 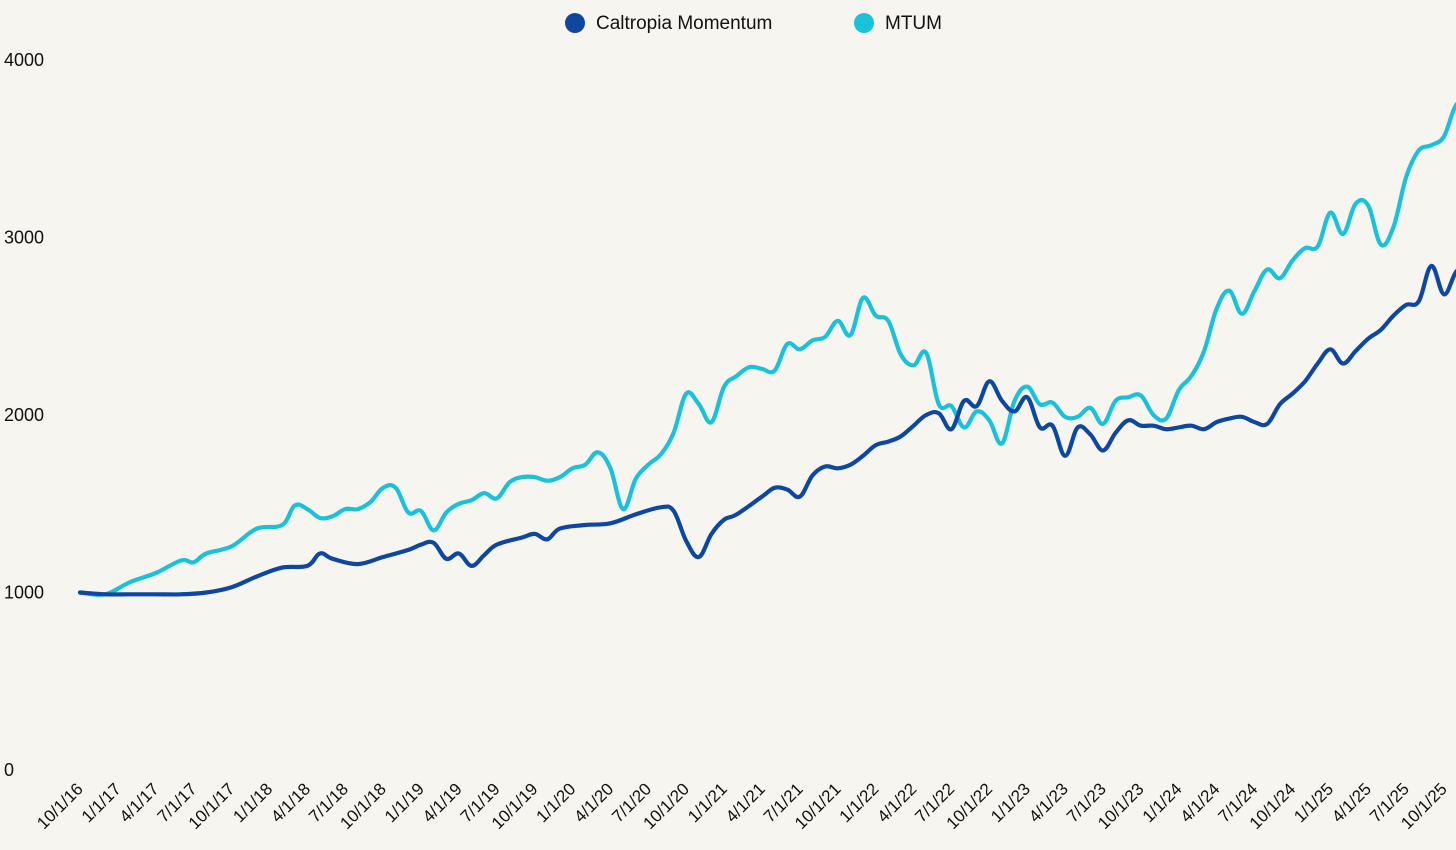 What do you see at coordinates (1048, 802) in the screenshot?
I see `x-tick-label: 4/1/23` at bounding box center [1048, 802].